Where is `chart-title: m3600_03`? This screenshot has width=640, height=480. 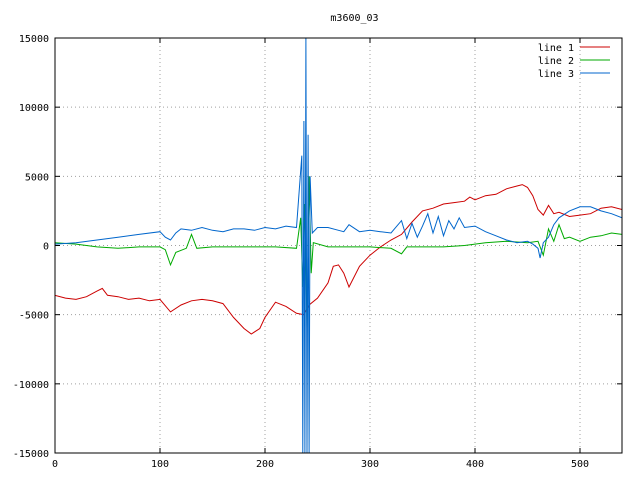
chart-title: m3600_03 is located at coordinates (354, 18).